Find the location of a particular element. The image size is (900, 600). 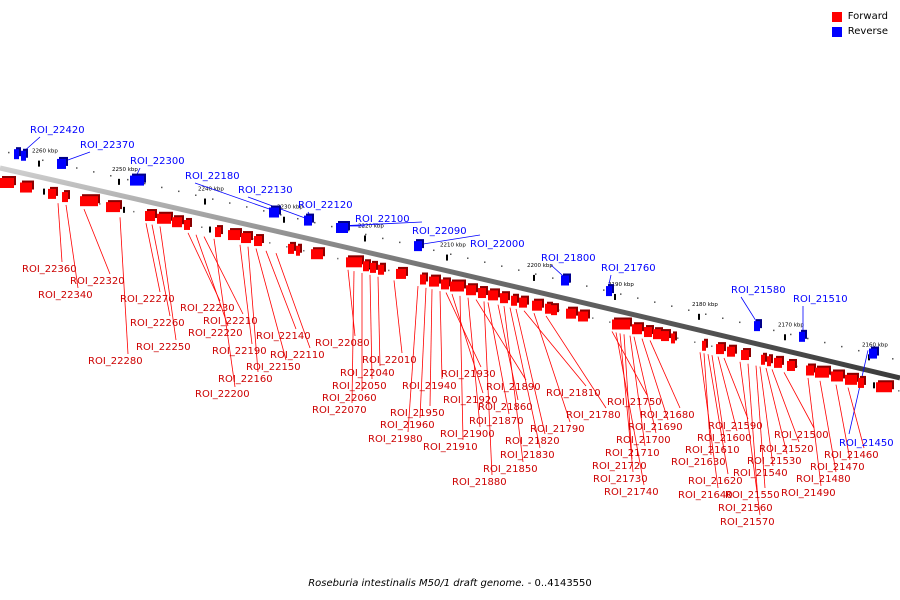

legend-forward-label: Forward is located at coordinates (867, 16).